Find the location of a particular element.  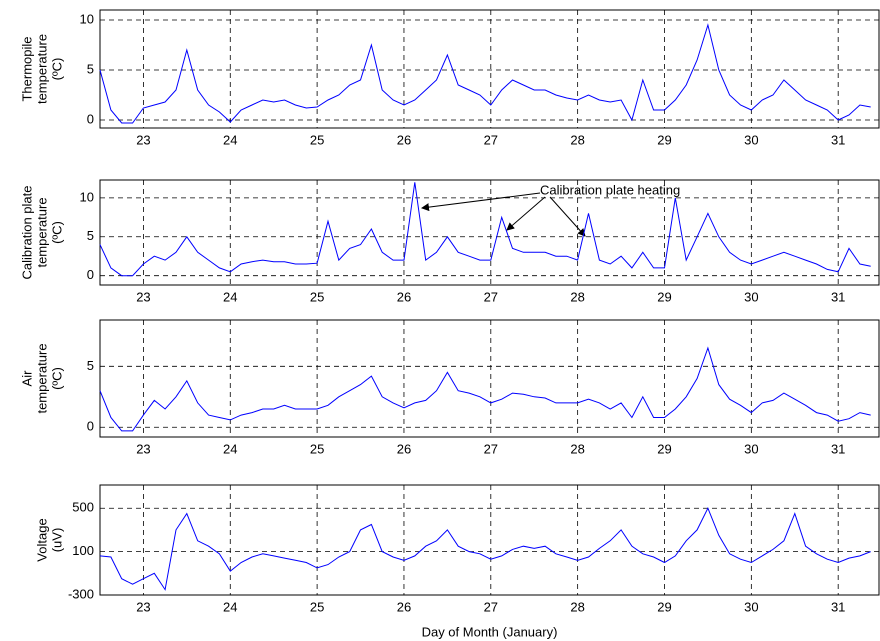

y-tick-label: -300 is located at coordinates (81, 593).